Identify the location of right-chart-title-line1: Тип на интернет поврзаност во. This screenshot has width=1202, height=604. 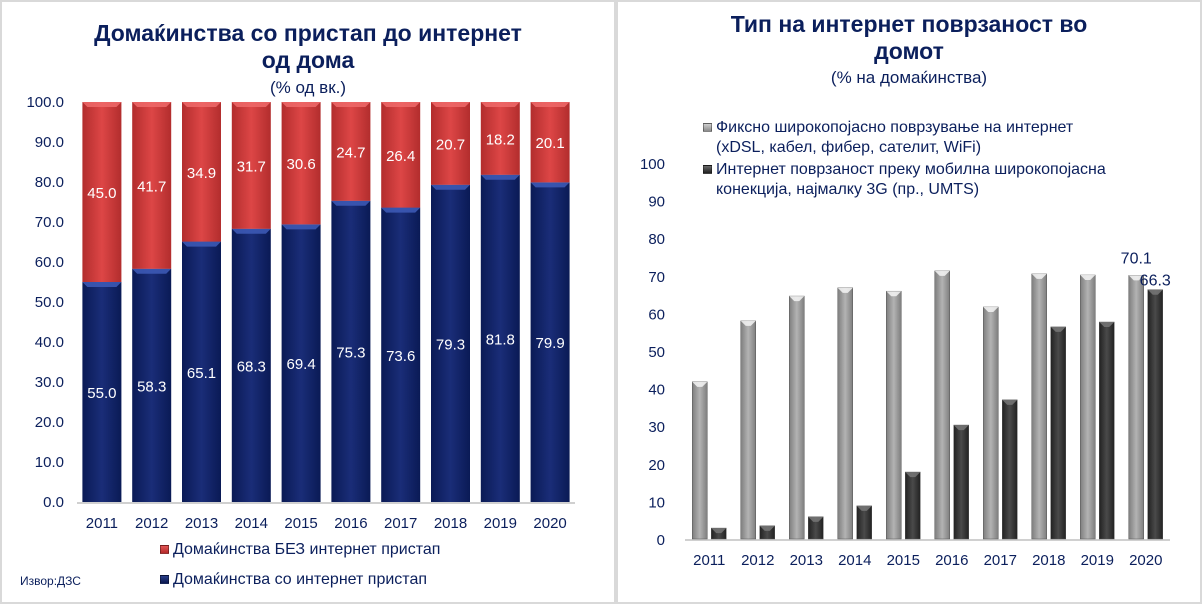
(909, 24).